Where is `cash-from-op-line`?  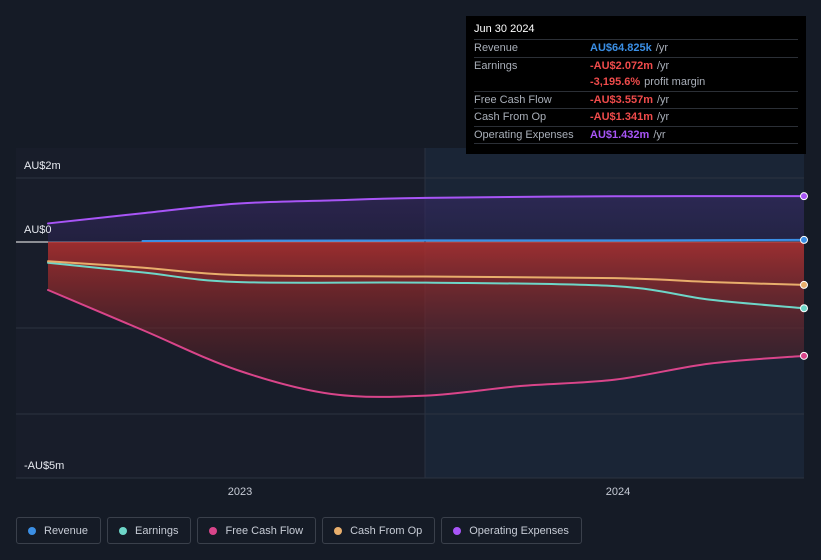 cash-from-op-line is located at coordinates (426, 273).